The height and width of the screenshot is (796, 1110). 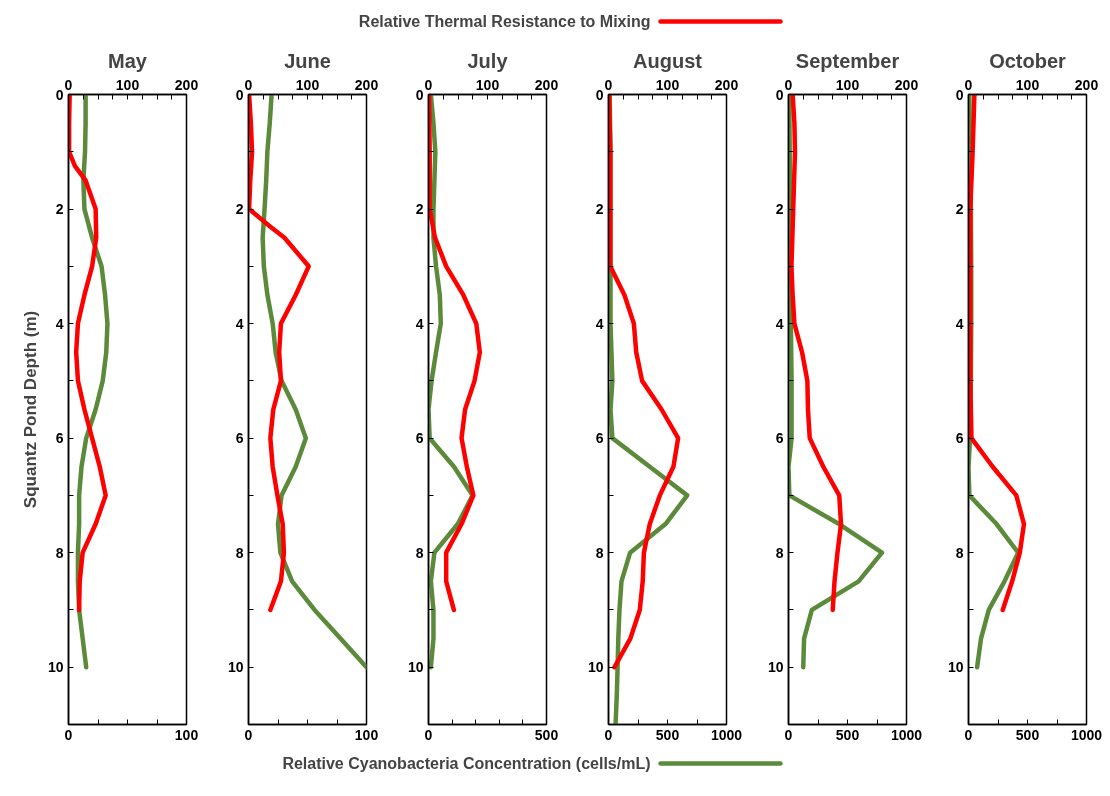 I want to click on text: Relative Cyanobacteria Concentration (cells/mL), so click(x=466, y=763).